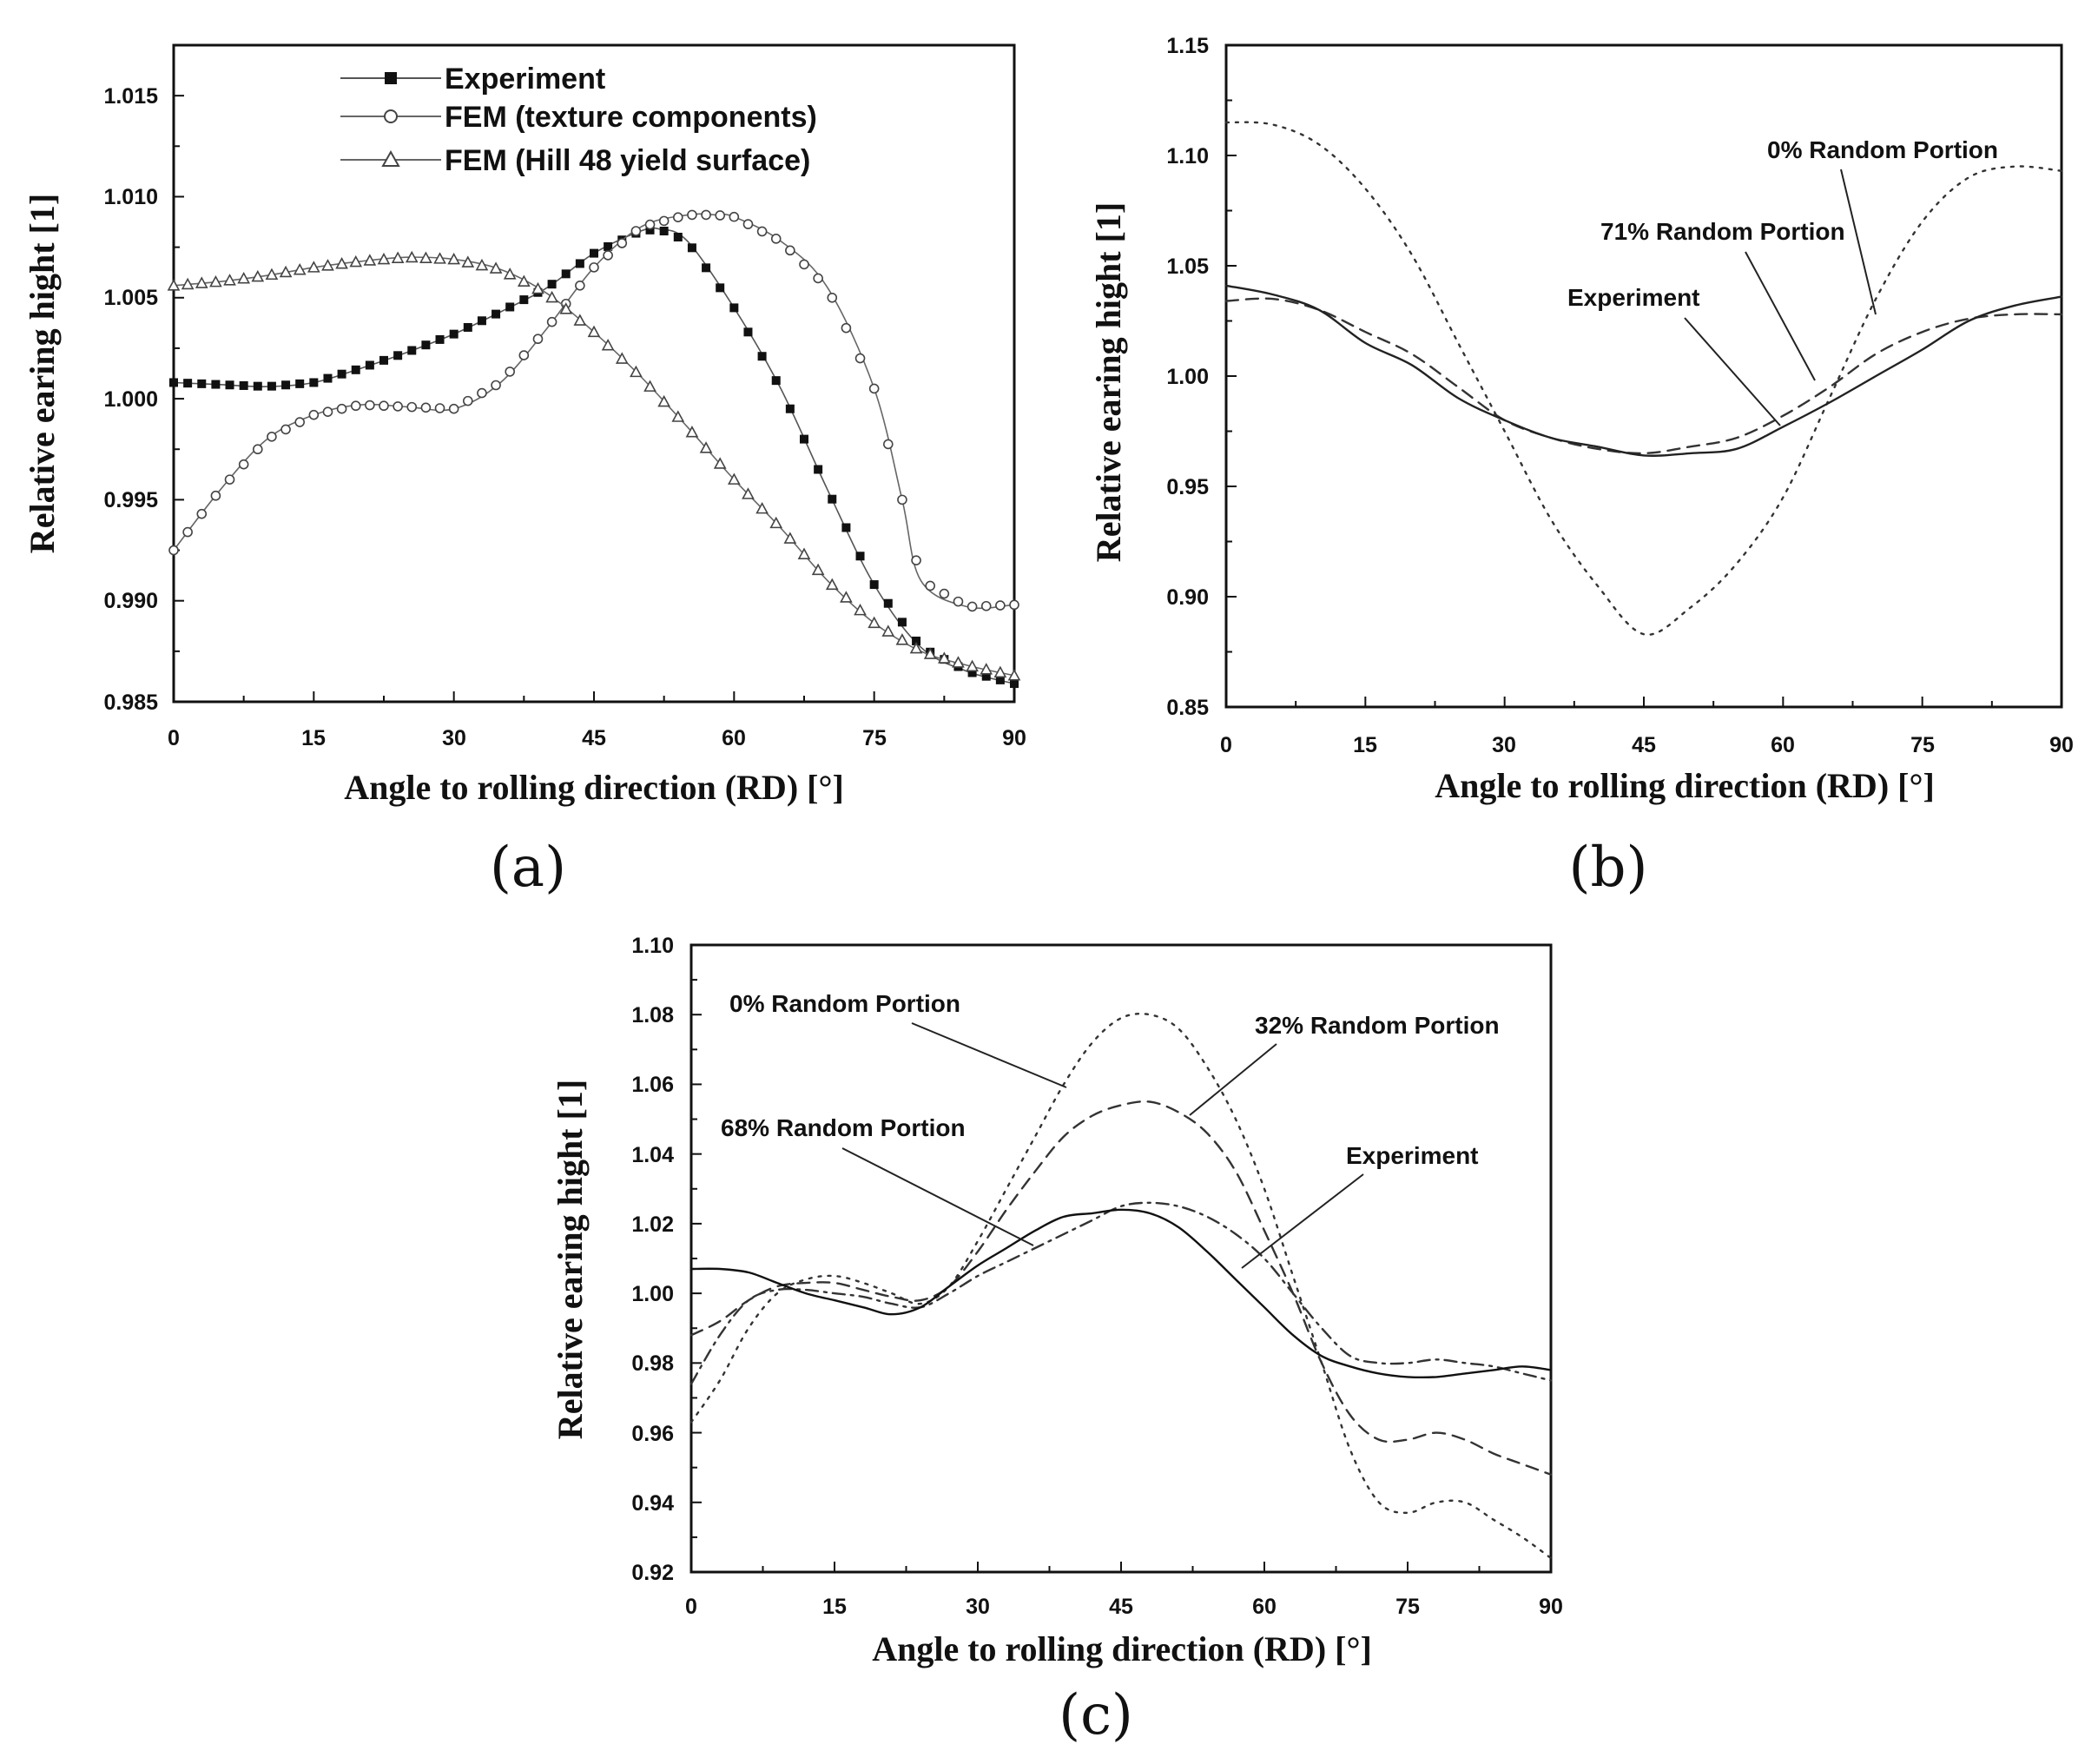 The height and width of the screenshot is (1764, 2098). What do you see at coordinates (1121, 1286) in the screenshot?
I see `panel-c-series-layer` at bounding box center [1121, 1286].